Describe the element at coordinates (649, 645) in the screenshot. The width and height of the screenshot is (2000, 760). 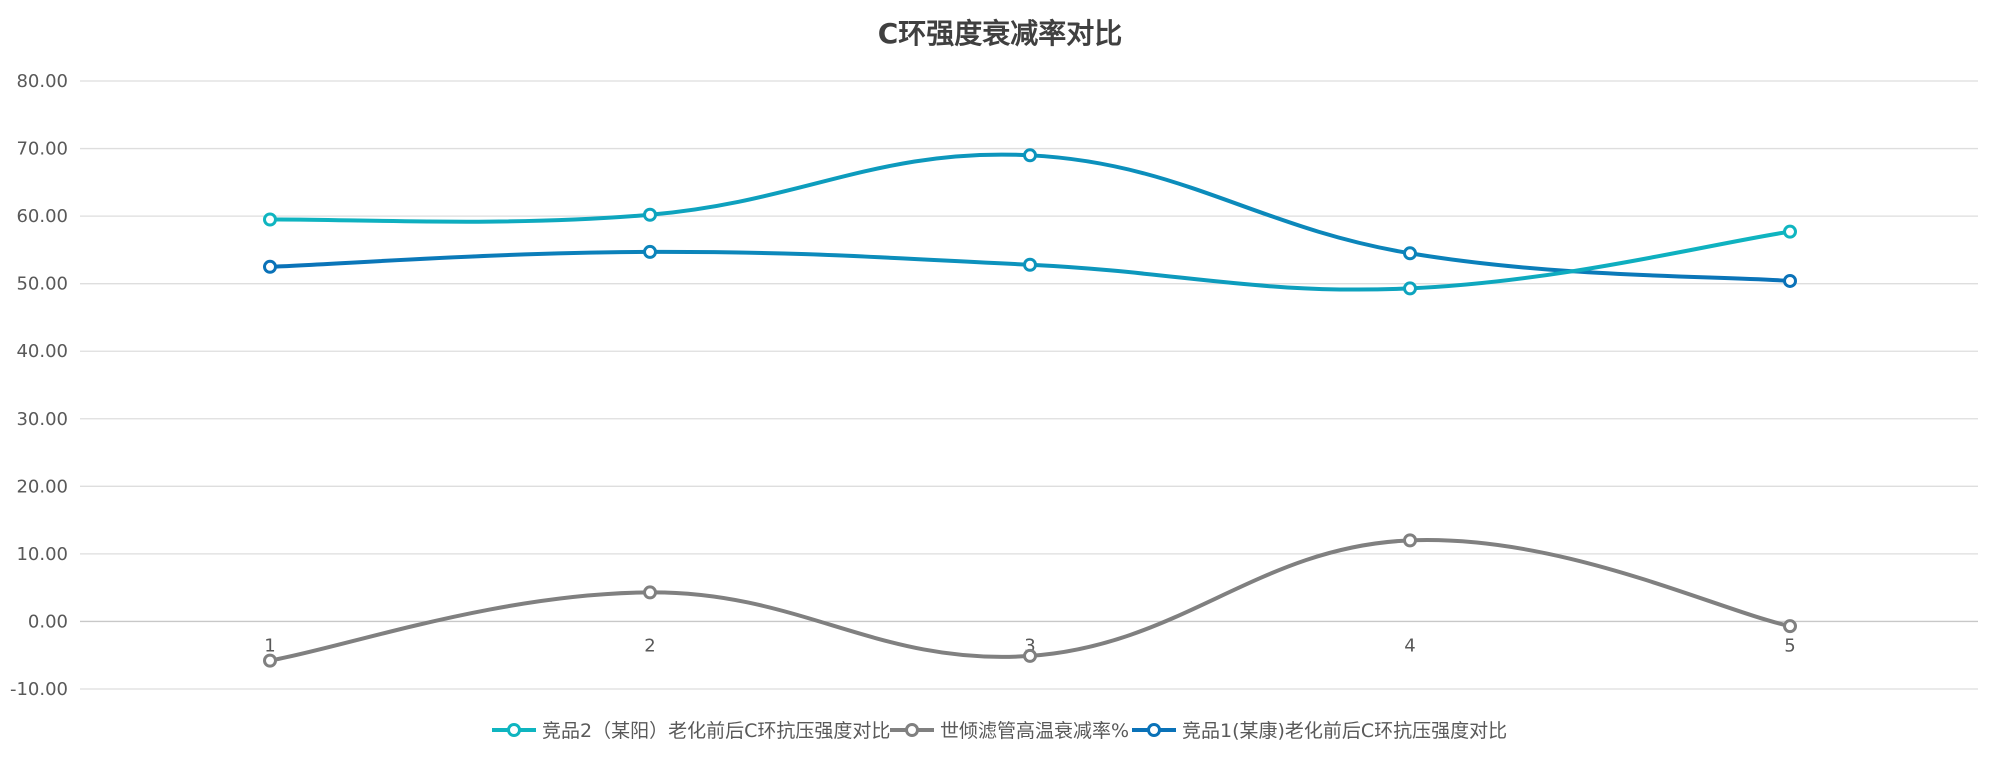
I see `x-tick-label: 2` at that location.